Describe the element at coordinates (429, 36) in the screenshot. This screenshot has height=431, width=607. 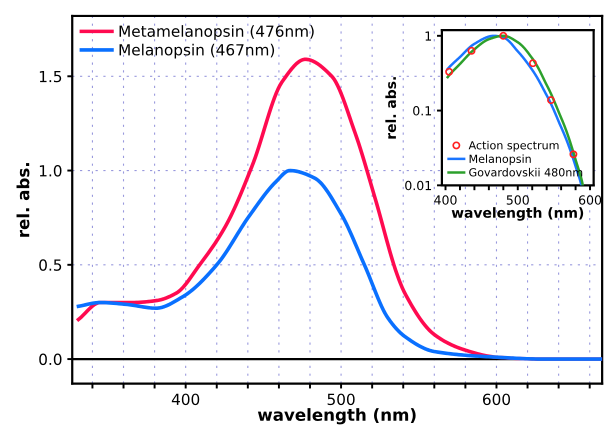
I see `y-tick-label: 1` at that location.